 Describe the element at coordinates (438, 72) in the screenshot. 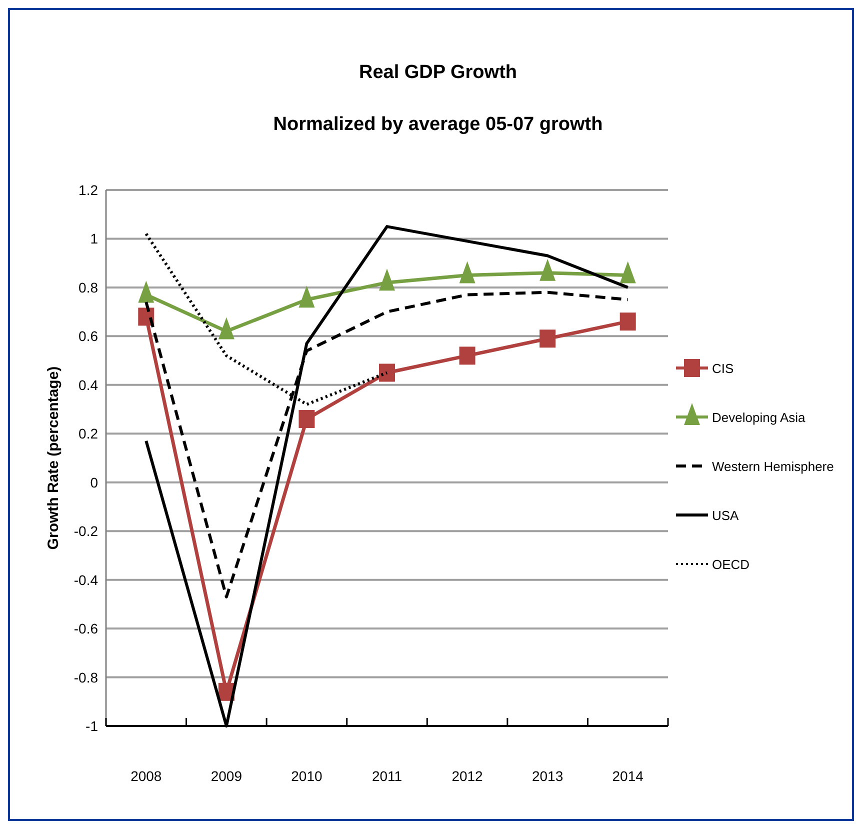

I see `chart-title: Real GDP Growth` at that location.